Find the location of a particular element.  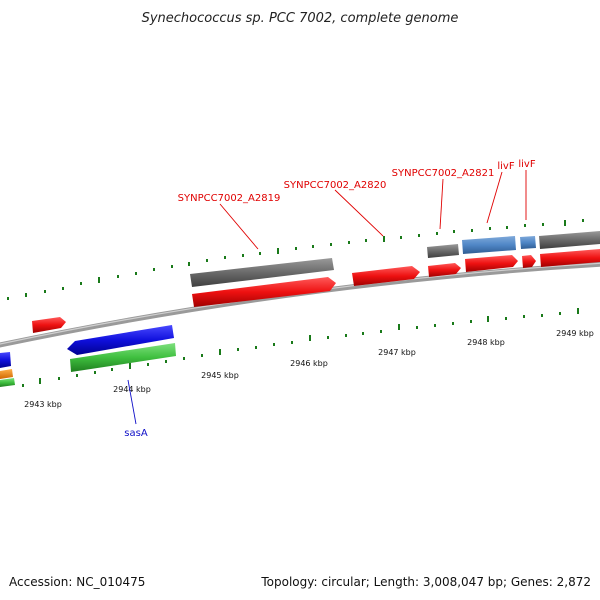

gene-label-sasa: sasA is located at coordinates (136, 433).